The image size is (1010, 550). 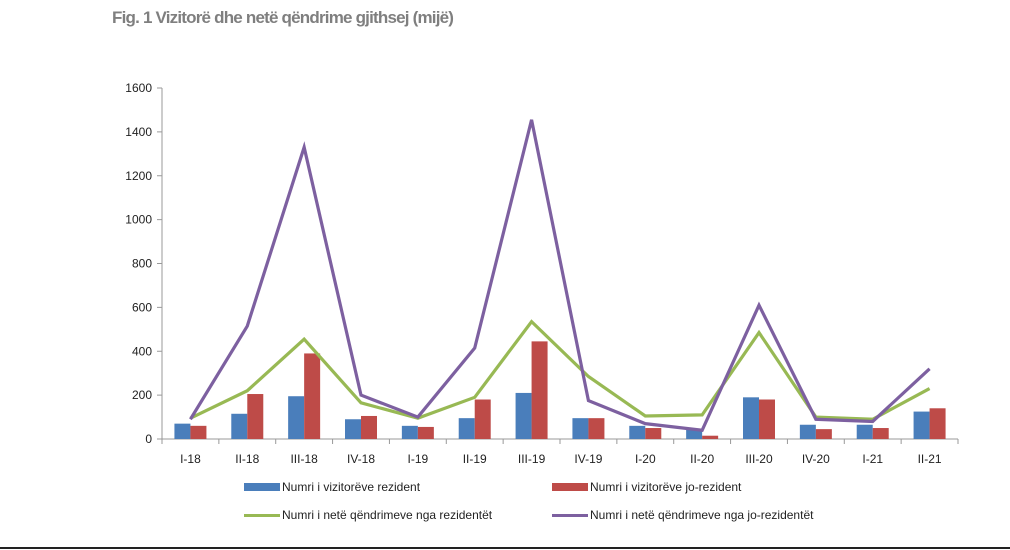 What do you see at coordinates (759, 459) in the screenshot?
I see `x-tick-label: III-20` at bounding box center [759, 459].